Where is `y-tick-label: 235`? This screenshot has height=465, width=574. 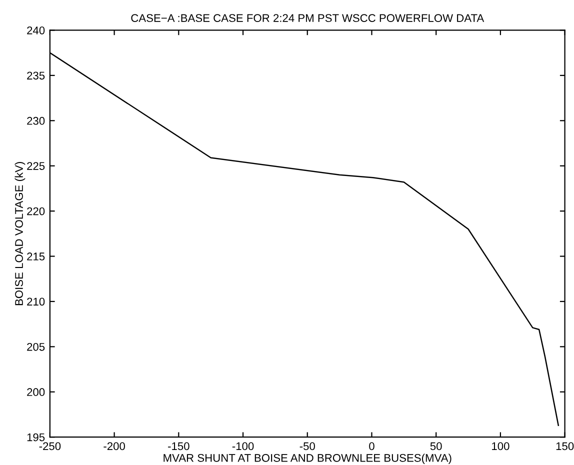
y-tick-label: 235 is located at coordinates (36, 76).